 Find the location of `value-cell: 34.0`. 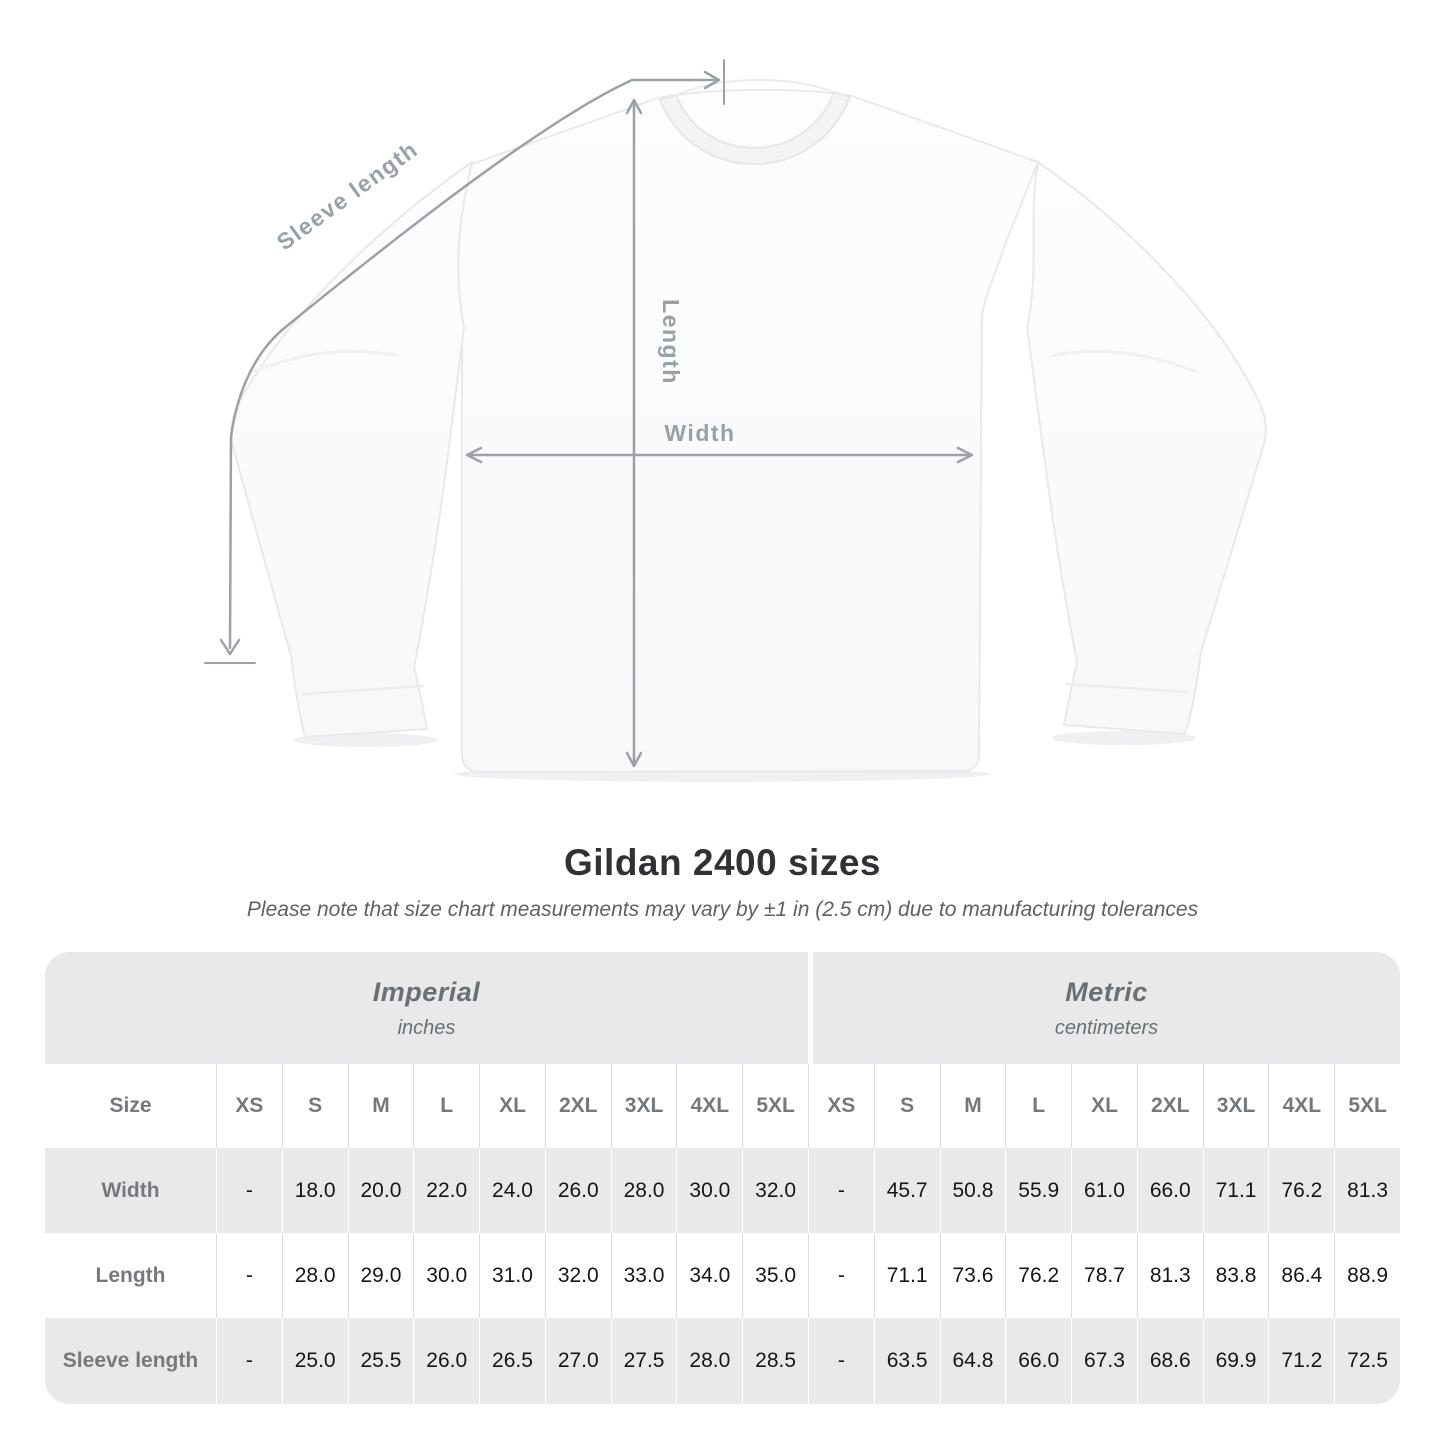

value-cell: 34.0 is located at coordinates (709, 1275).